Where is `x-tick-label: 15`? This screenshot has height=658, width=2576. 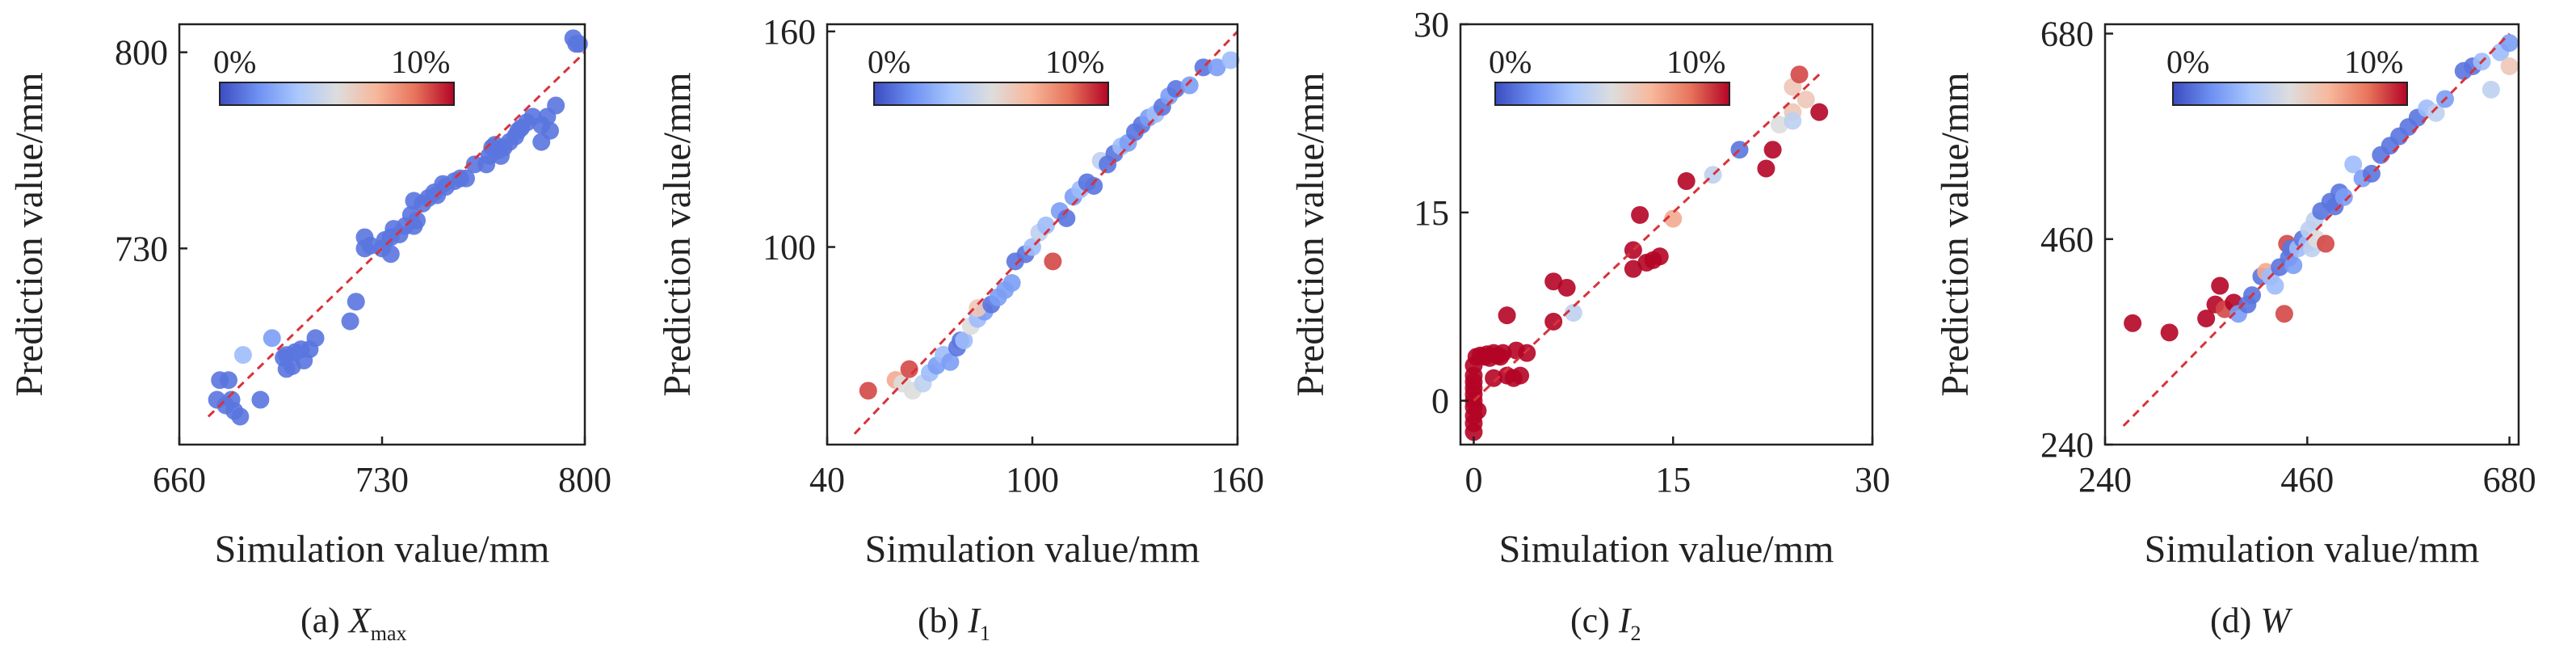
x-tick-label: 15 is located at coordinates (1673, 480).